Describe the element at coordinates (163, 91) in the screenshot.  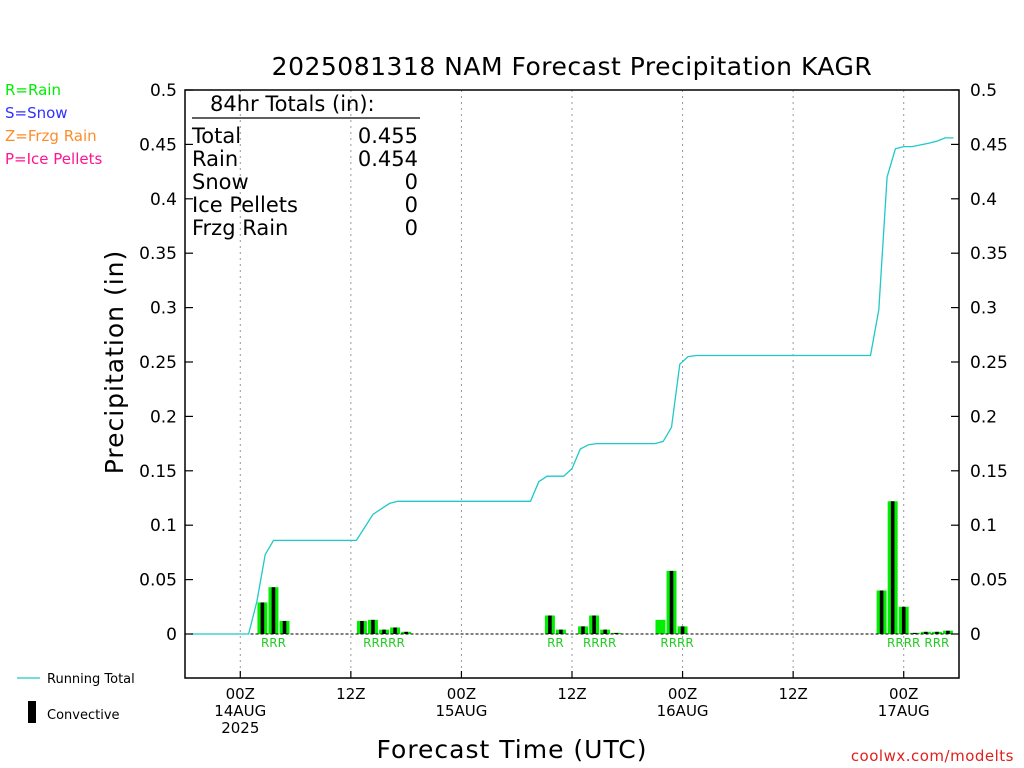
I see `y-tick-label-left: 0.5` at that location.